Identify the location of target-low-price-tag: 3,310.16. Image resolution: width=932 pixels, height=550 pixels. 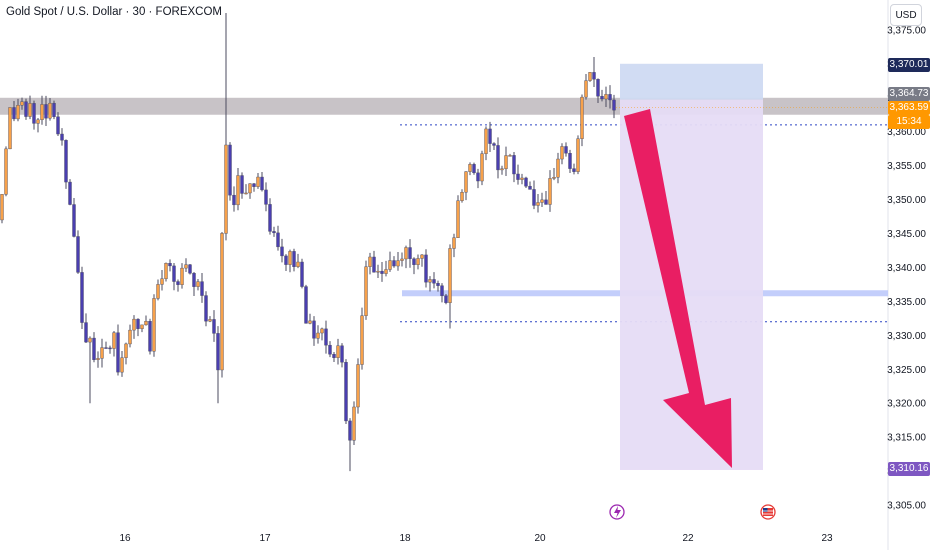
(909, 469).